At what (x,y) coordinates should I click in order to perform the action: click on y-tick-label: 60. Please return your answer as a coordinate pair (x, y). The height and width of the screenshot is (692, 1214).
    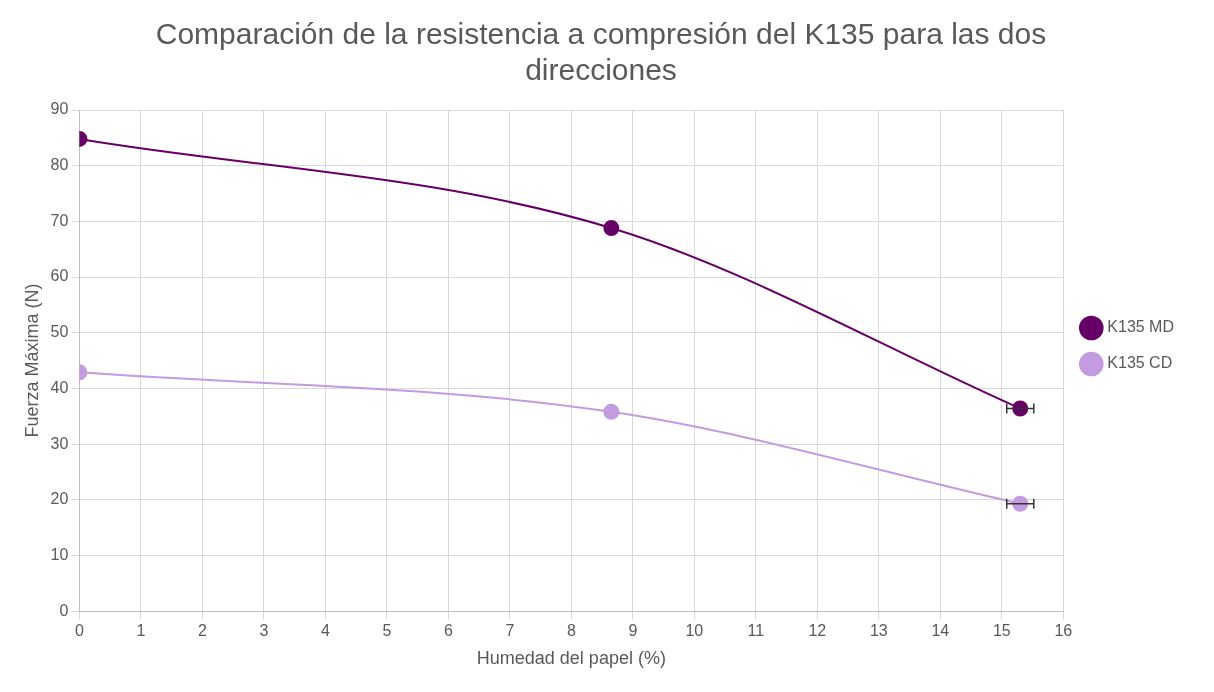
    Looking at the image, I should click on (59, 276).